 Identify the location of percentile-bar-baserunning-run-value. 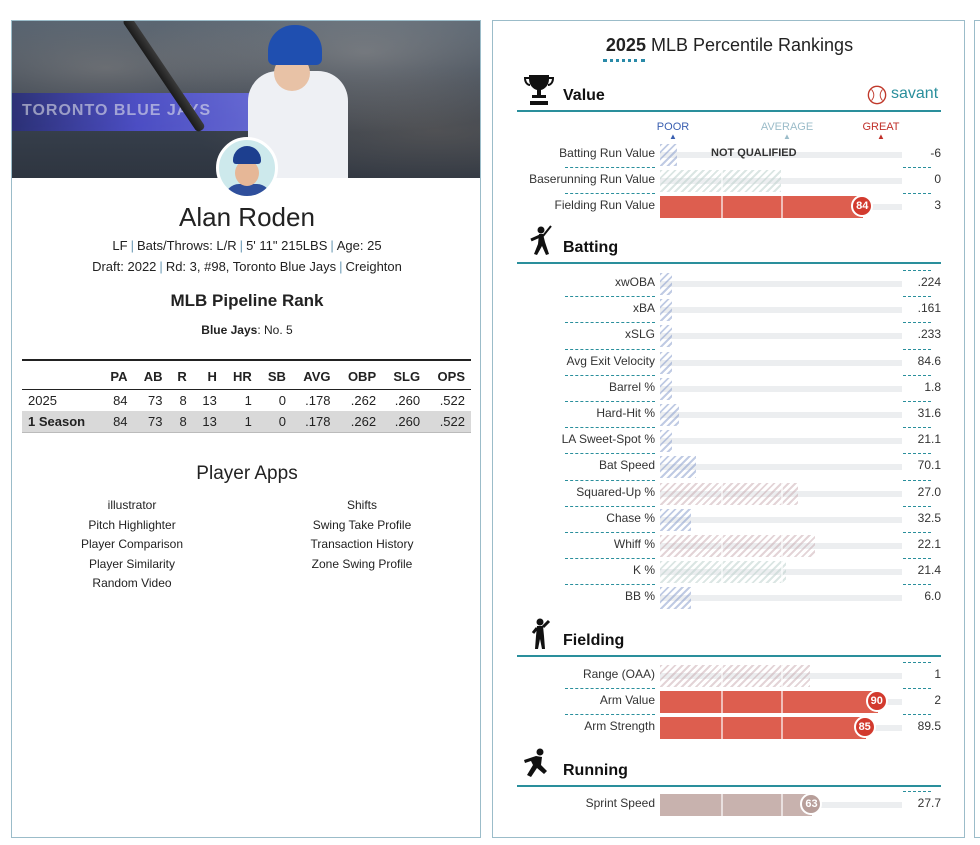
(720, 181).